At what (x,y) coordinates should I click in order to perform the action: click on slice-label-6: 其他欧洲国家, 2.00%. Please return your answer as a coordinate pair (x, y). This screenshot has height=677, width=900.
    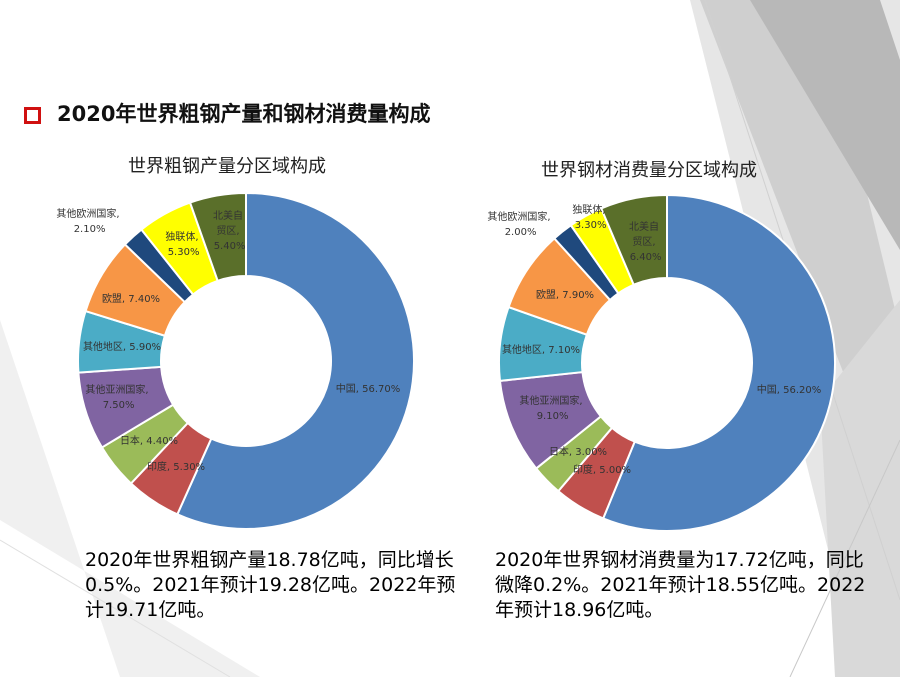
    Looking at the image, I should click on (518, 224).